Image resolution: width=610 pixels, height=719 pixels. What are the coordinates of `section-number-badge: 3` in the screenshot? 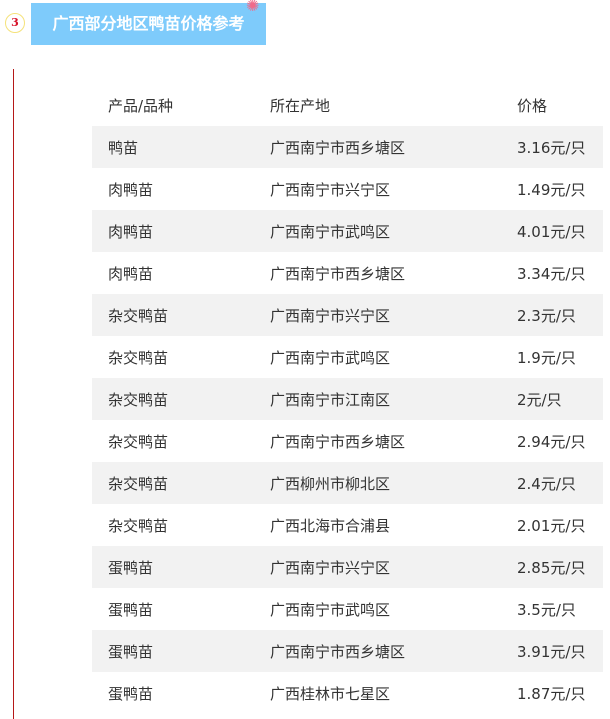 It's located at (15, 23).